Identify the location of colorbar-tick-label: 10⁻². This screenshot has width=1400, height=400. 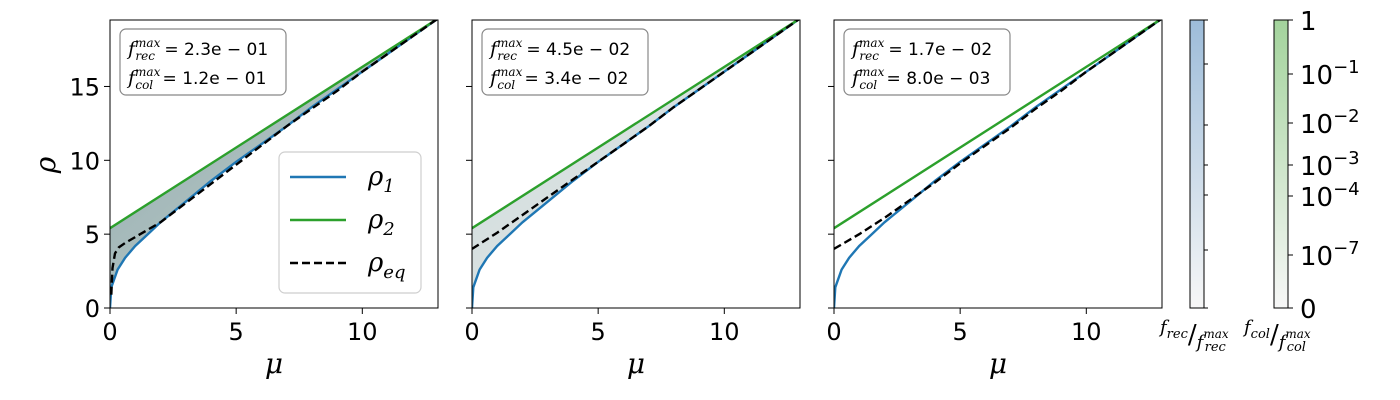
(1330, 123).